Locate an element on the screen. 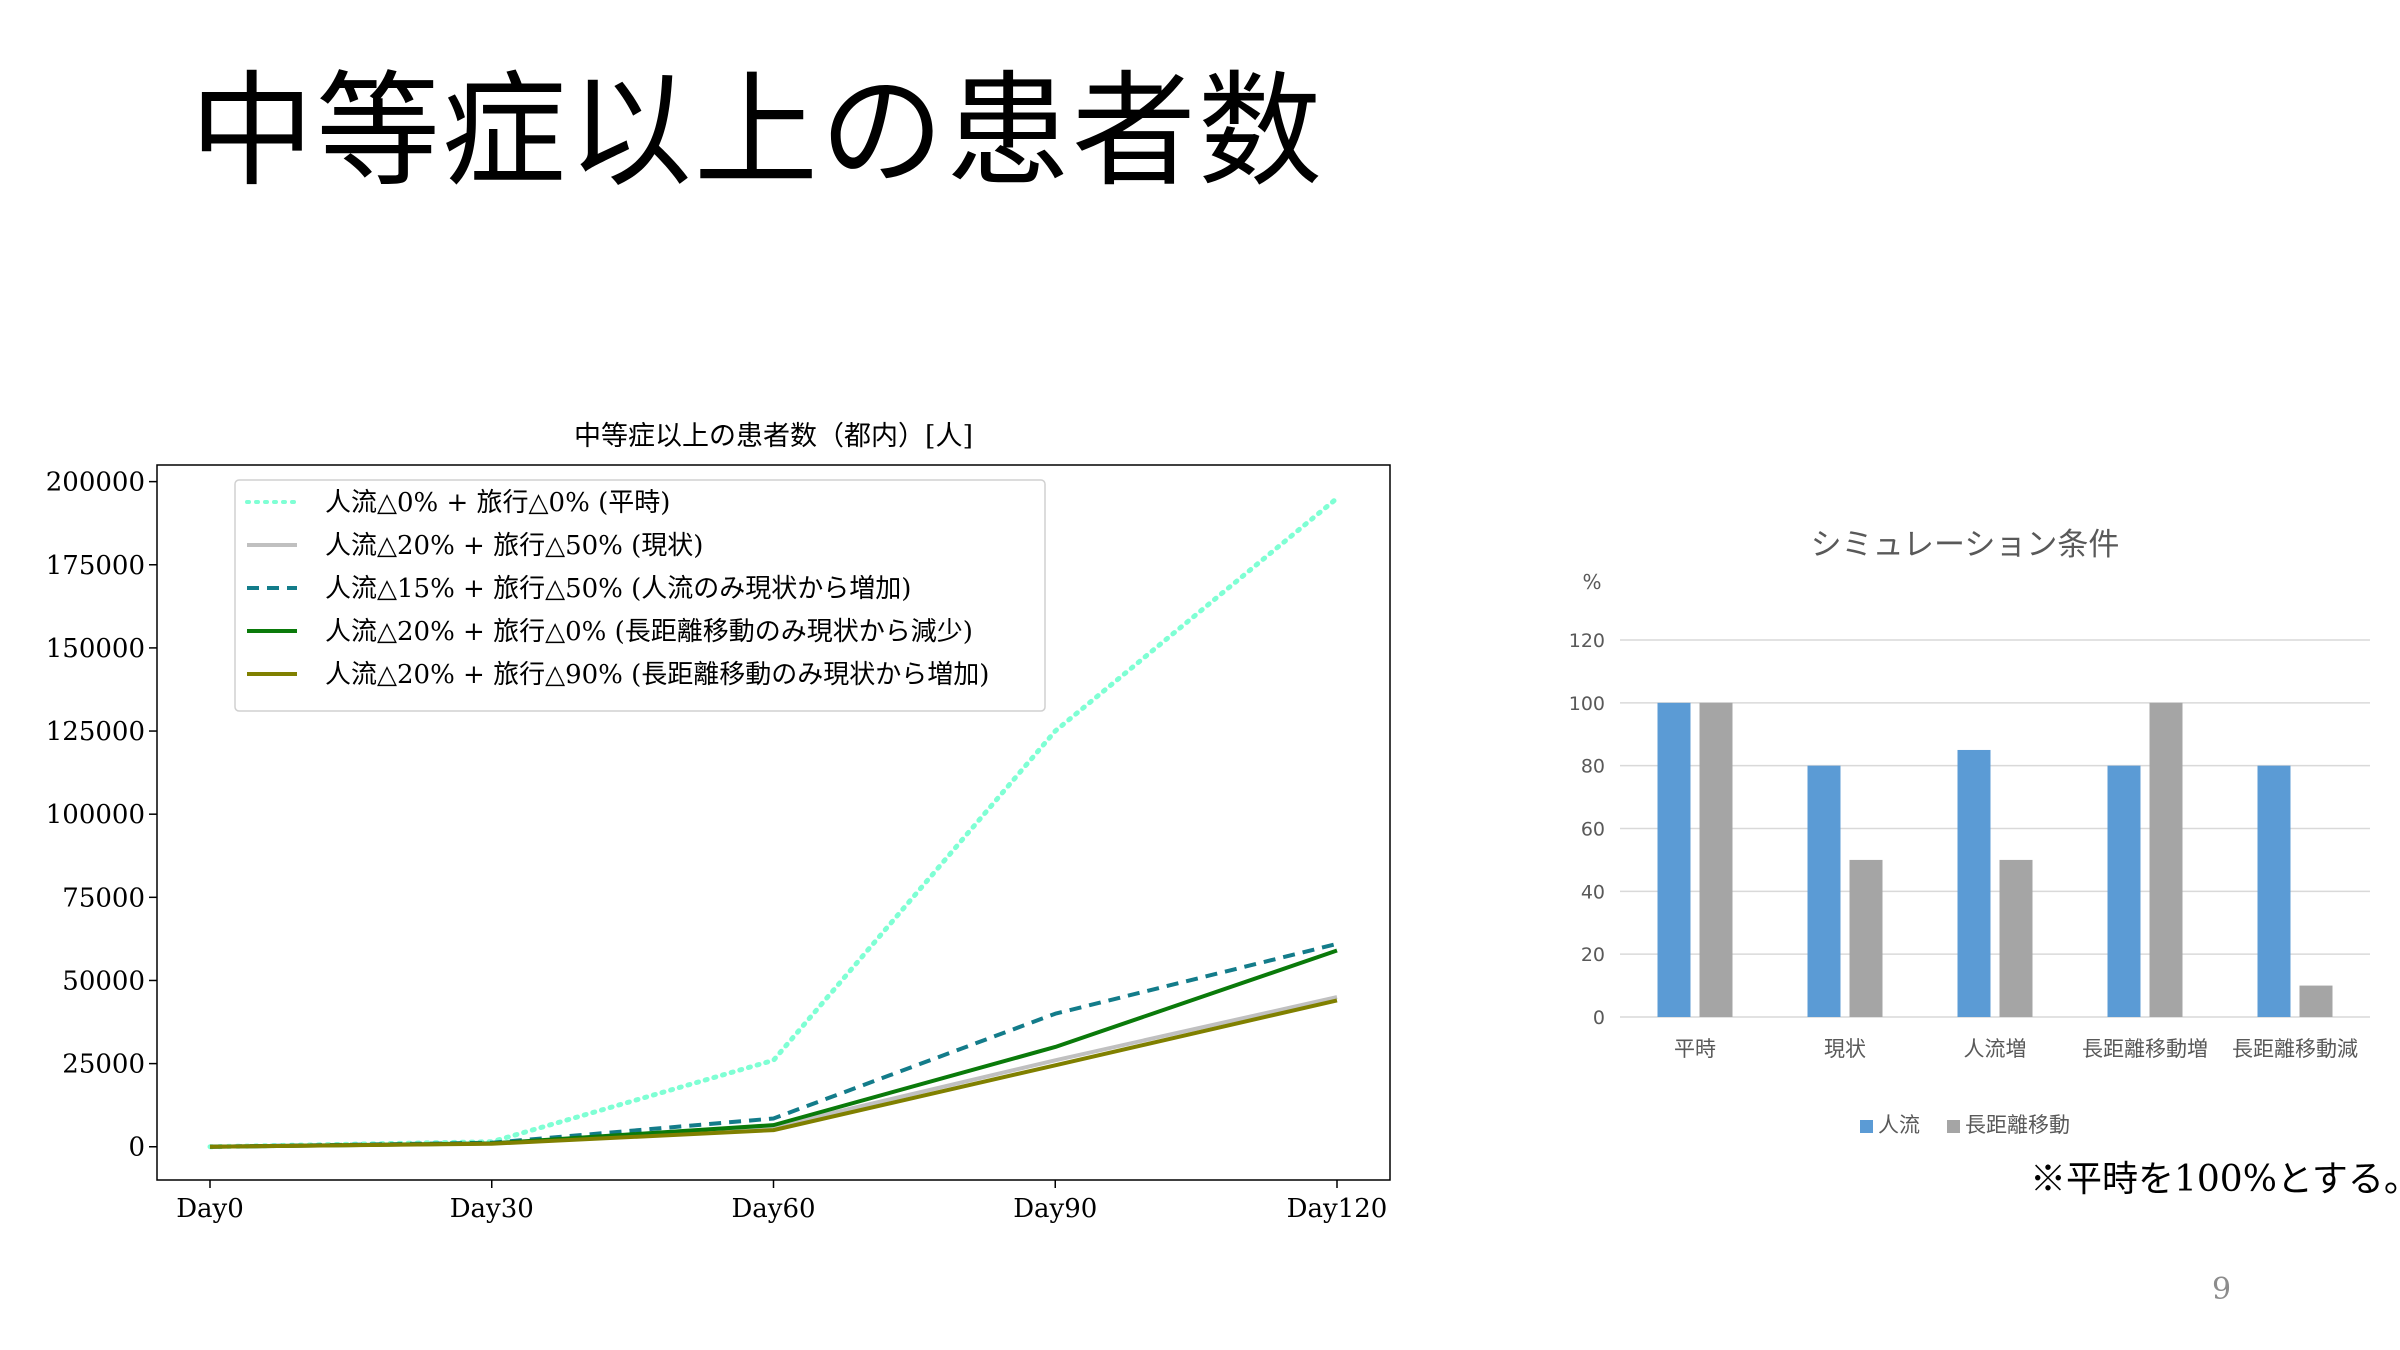 This screenshot has height=1350, width=2400. y-tick-label: 20 is located at coordinates (1593, 955).